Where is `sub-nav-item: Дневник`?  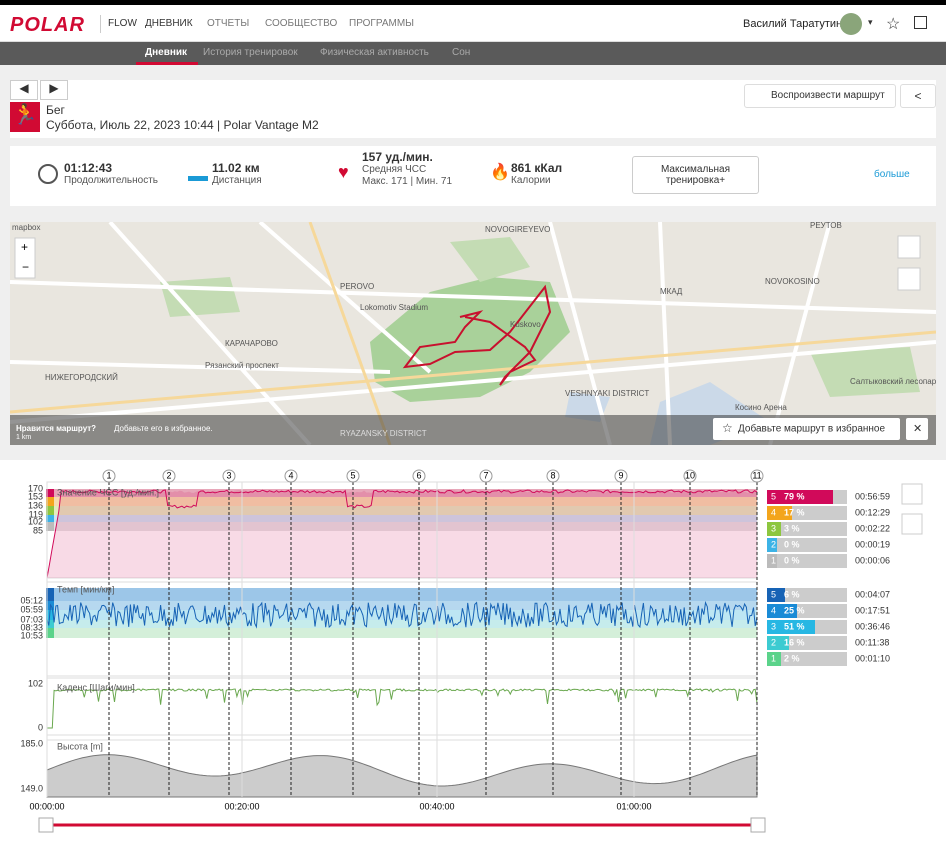
sub-nav-item: Дневник is located at coordinates (166, 52).